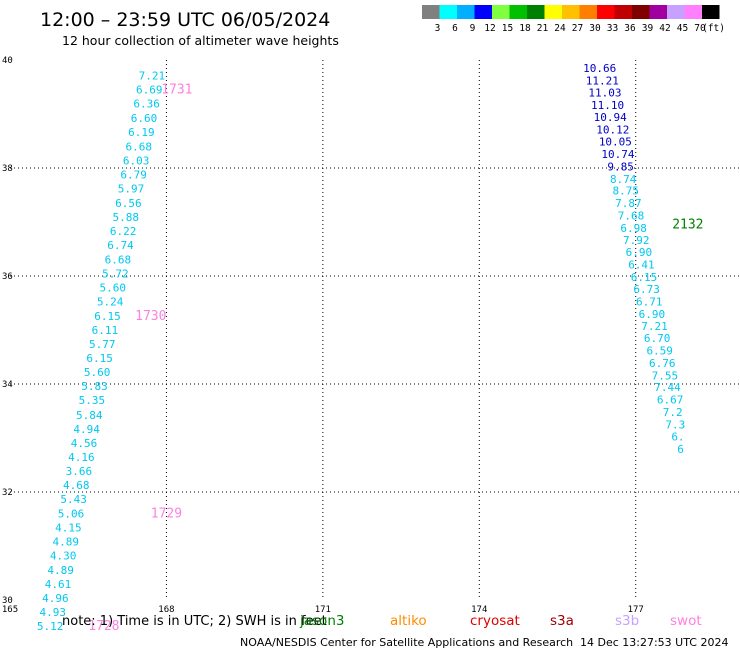 The width and height of the screenshot is (740, 650). I want to click on wave-height-label: 5.83, so click(94, 386).